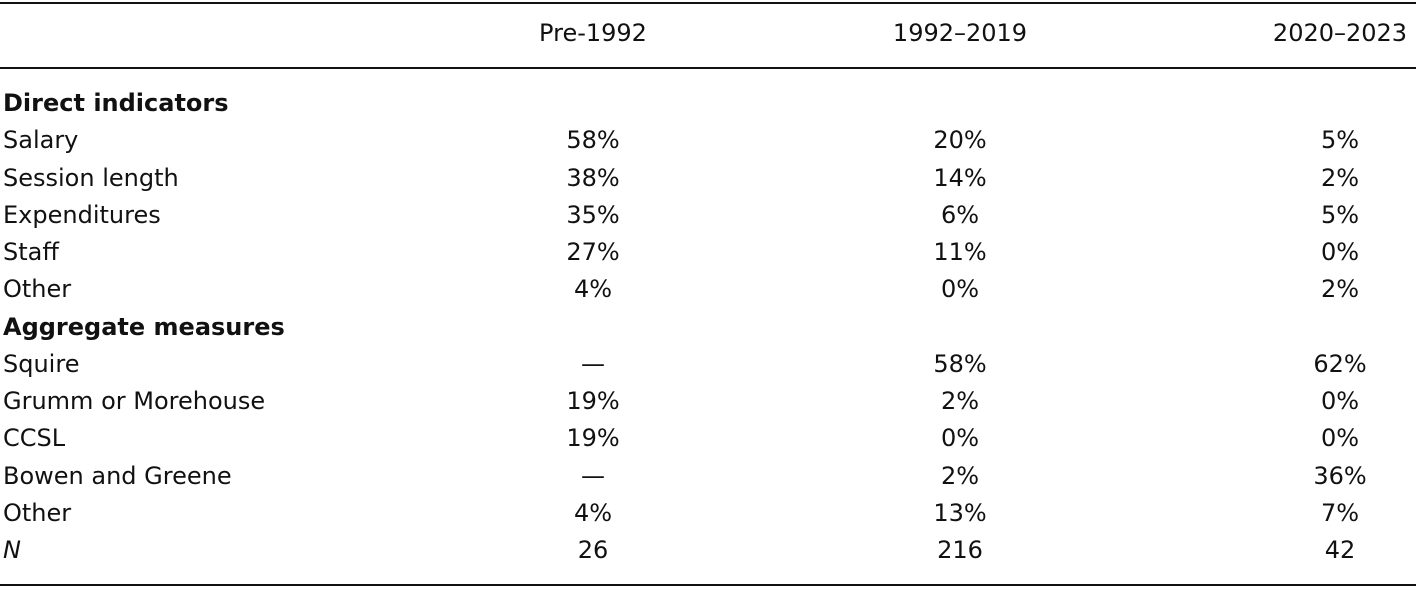 This screenshot has height=590, width=1416. I want to click on row-label: Salary, so click(41, 140).